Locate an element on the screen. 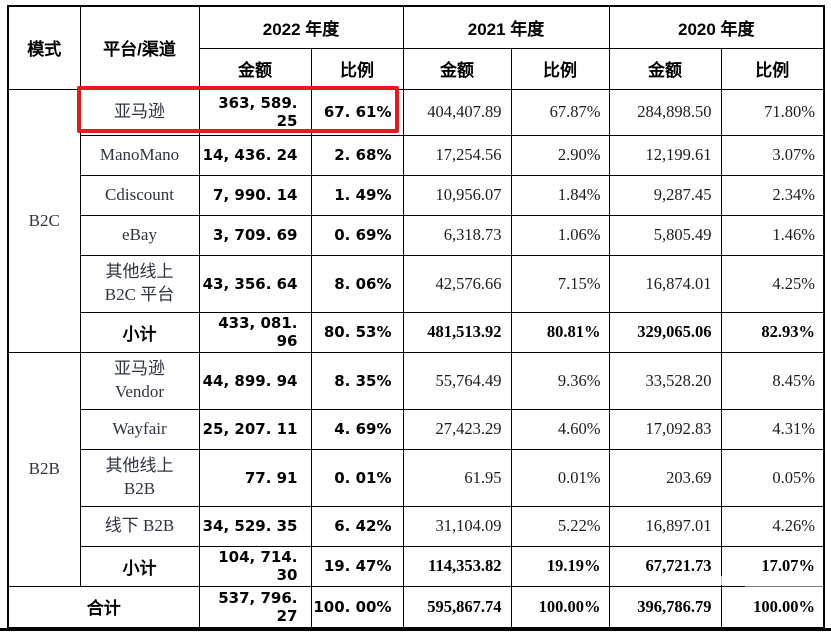 The height and width of the screenshot is (632, 831). platform-label: ManoMano is located at coordinates (139, 155).